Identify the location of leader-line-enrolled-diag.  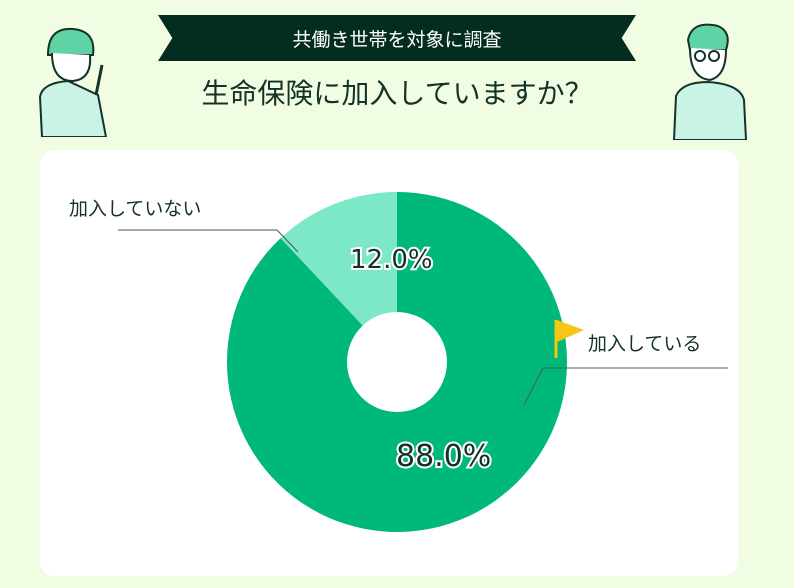
(533, 386).